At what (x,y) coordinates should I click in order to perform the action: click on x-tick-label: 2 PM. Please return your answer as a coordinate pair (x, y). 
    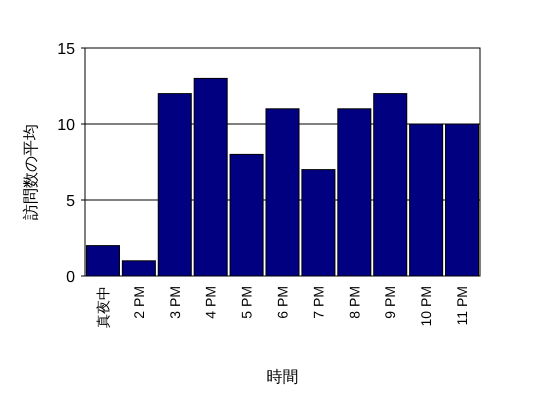
    Looking at the image, I should click on (138, 302).